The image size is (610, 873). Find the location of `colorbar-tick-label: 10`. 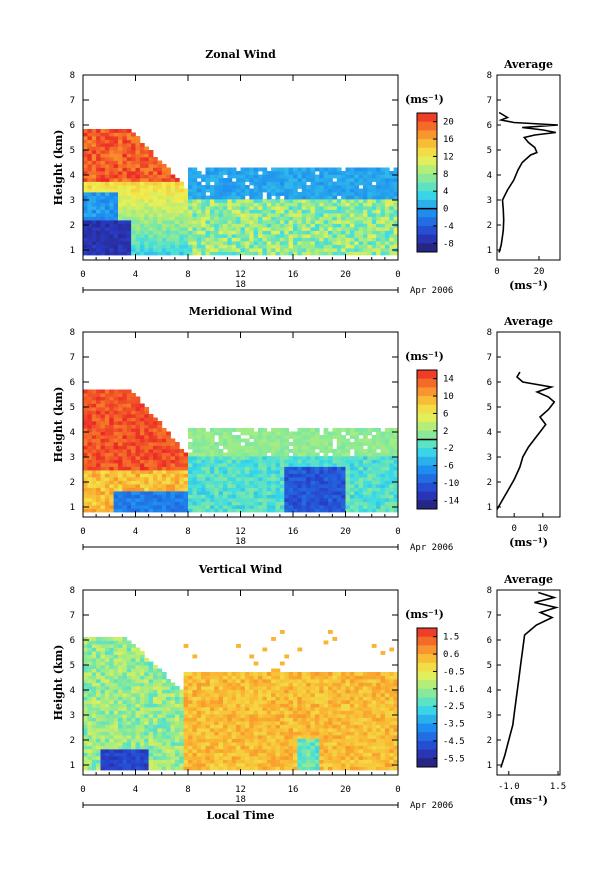

colorbar-tick-label: 10 is located at coordinates (448, 397).